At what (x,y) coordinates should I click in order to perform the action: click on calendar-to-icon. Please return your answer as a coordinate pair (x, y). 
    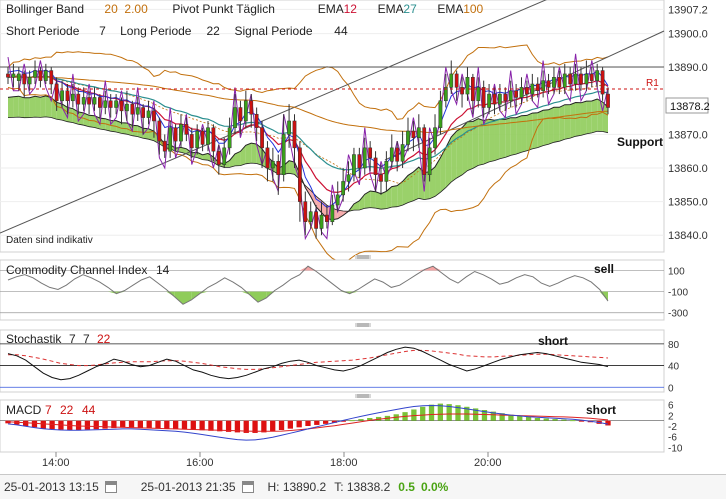
    Looking at the image, I should click on (247, 487).